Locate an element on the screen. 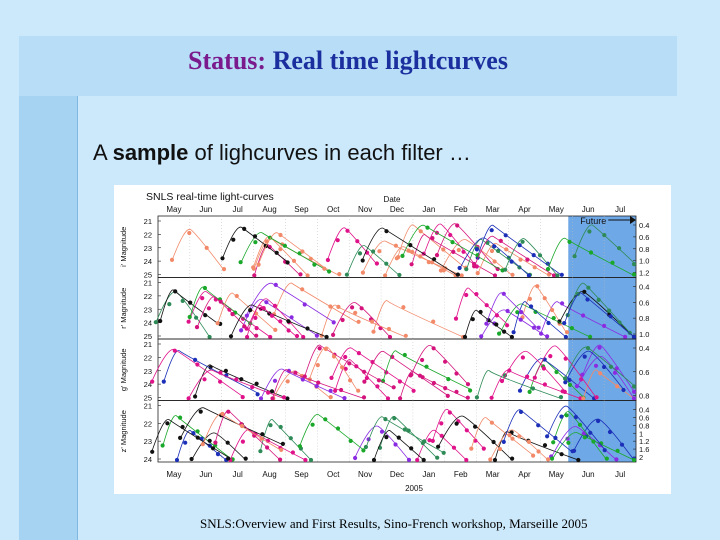 This screenshot has height=540, width=720. panel-y-label: g' Magnitude is located at coordinates (123, 369).